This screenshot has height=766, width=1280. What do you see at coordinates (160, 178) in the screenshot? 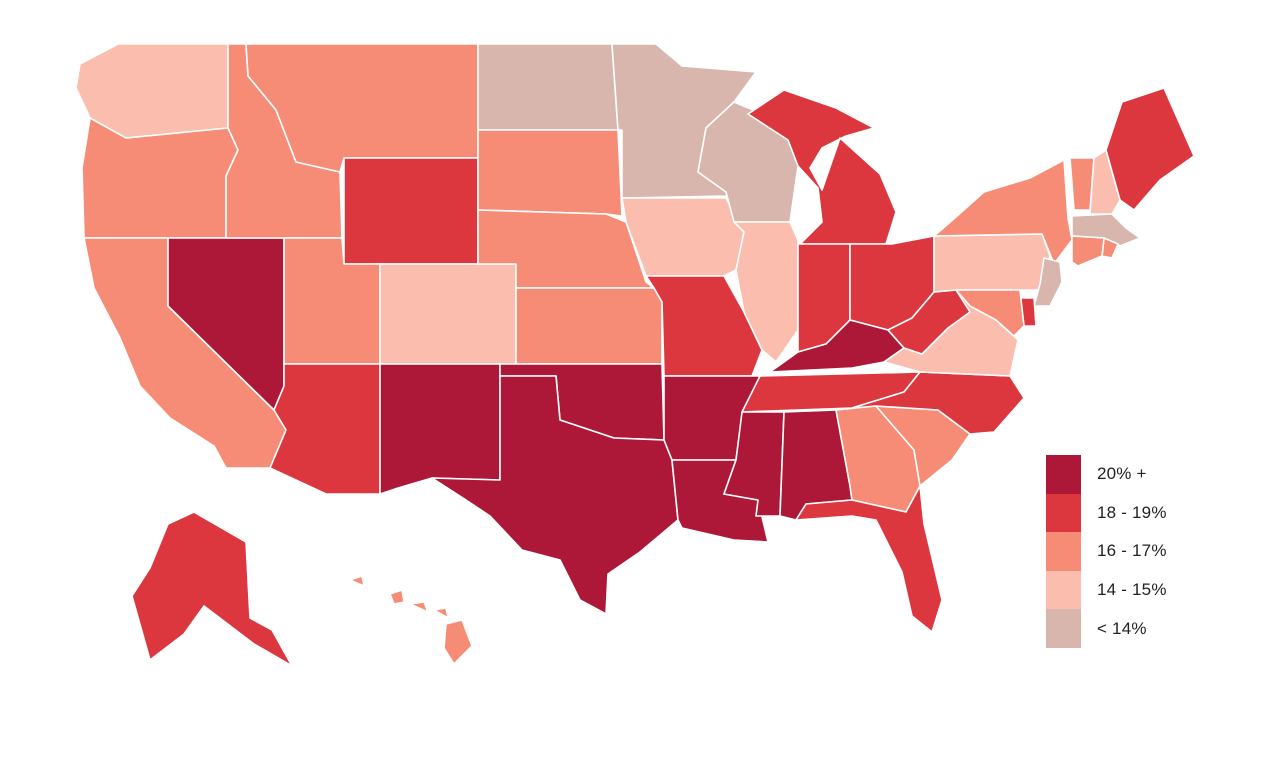
I see `state-oregon` at bounding box center [160, 178].